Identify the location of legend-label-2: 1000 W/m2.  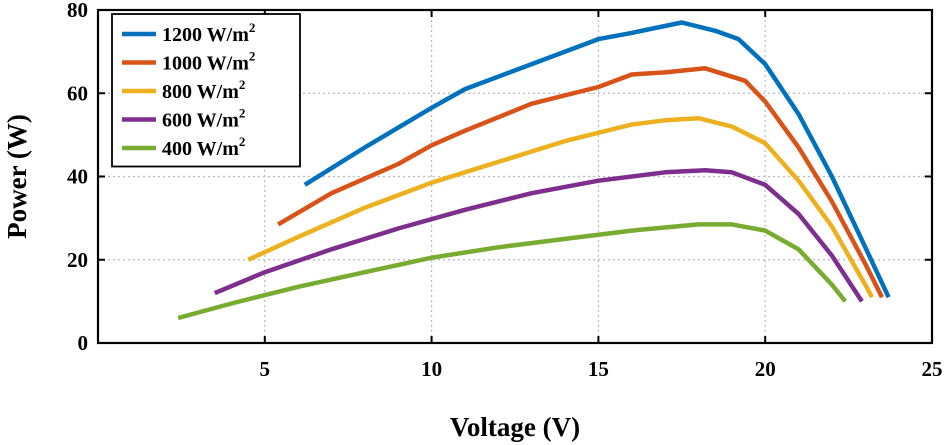
(208, 62).